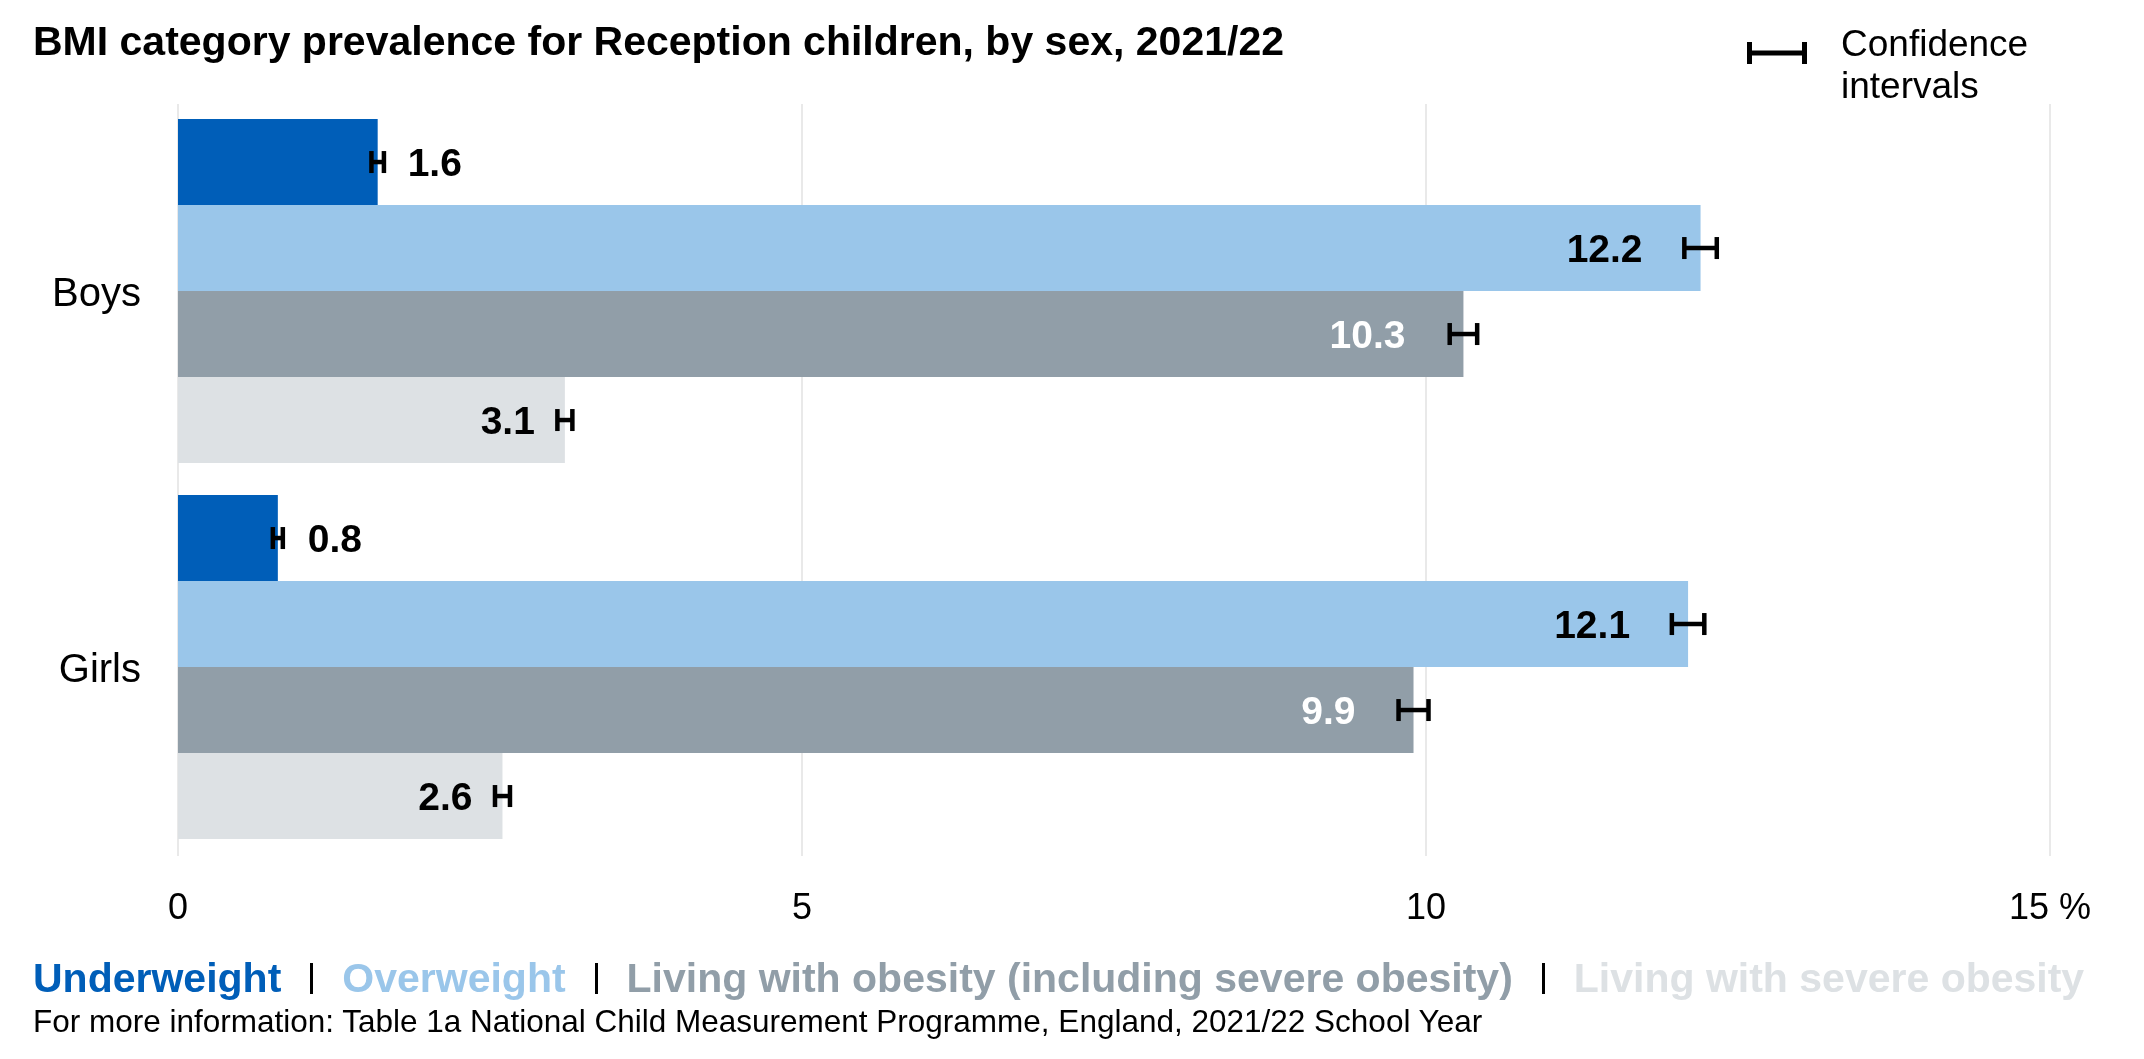  I want to click on text: Overweight, so click(454, 979).